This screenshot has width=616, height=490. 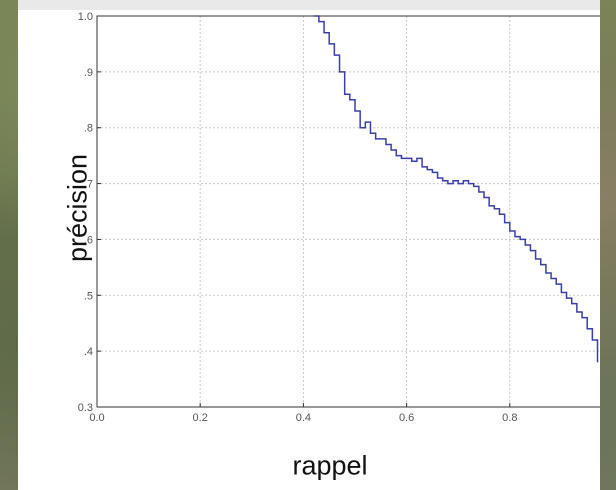 I want to click on y-tick-label: .8, so click(x=88, y=129).